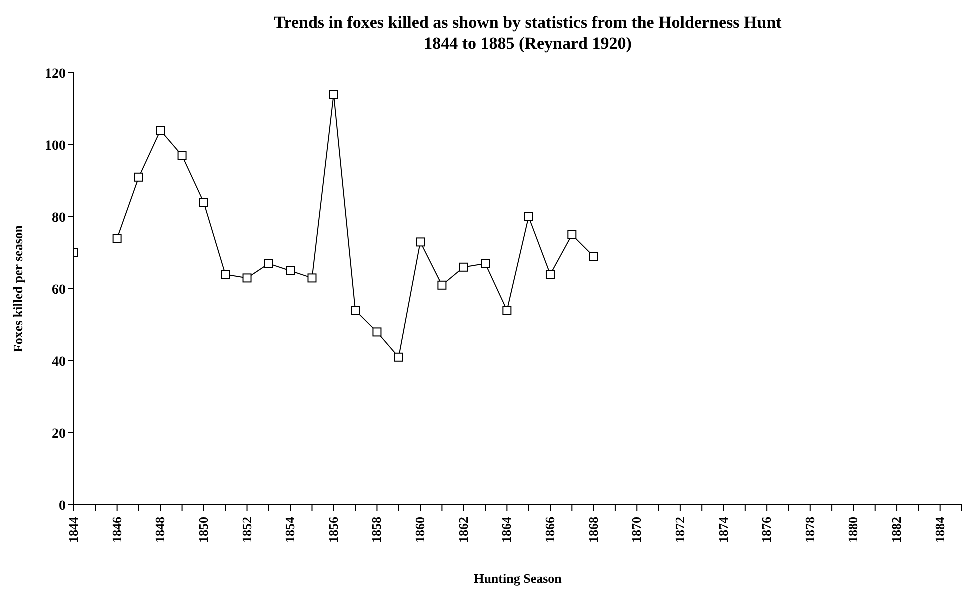  I want to click on x-tick-label: 1880, so click(853, 530).